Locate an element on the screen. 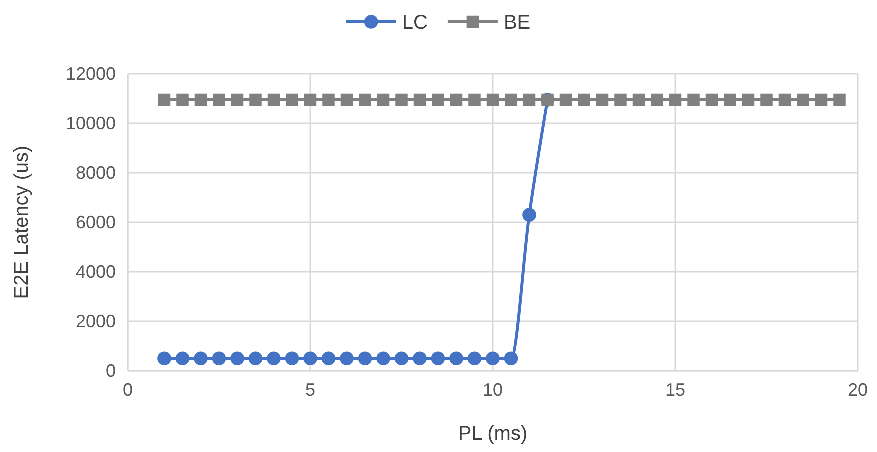  y-tick-label: 6000 is located at coordinates (96, 222).